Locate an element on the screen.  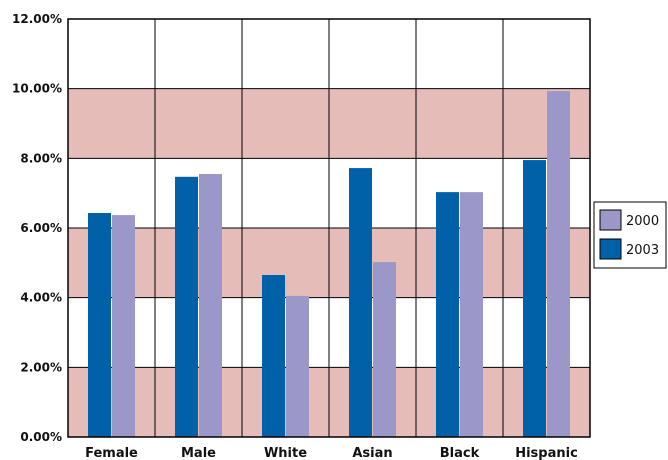
x-tick-label: Female is located at coordinates (111, 453).